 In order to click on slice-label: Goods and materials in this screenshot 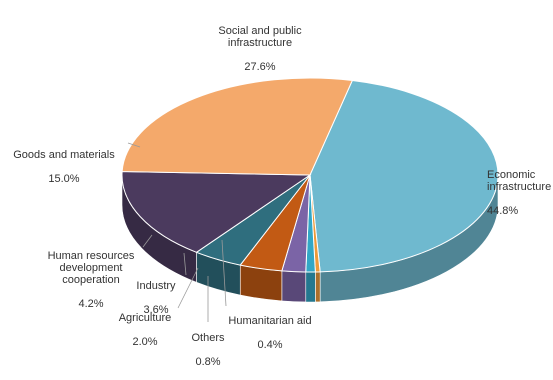, I will do `click(64, 155)`.